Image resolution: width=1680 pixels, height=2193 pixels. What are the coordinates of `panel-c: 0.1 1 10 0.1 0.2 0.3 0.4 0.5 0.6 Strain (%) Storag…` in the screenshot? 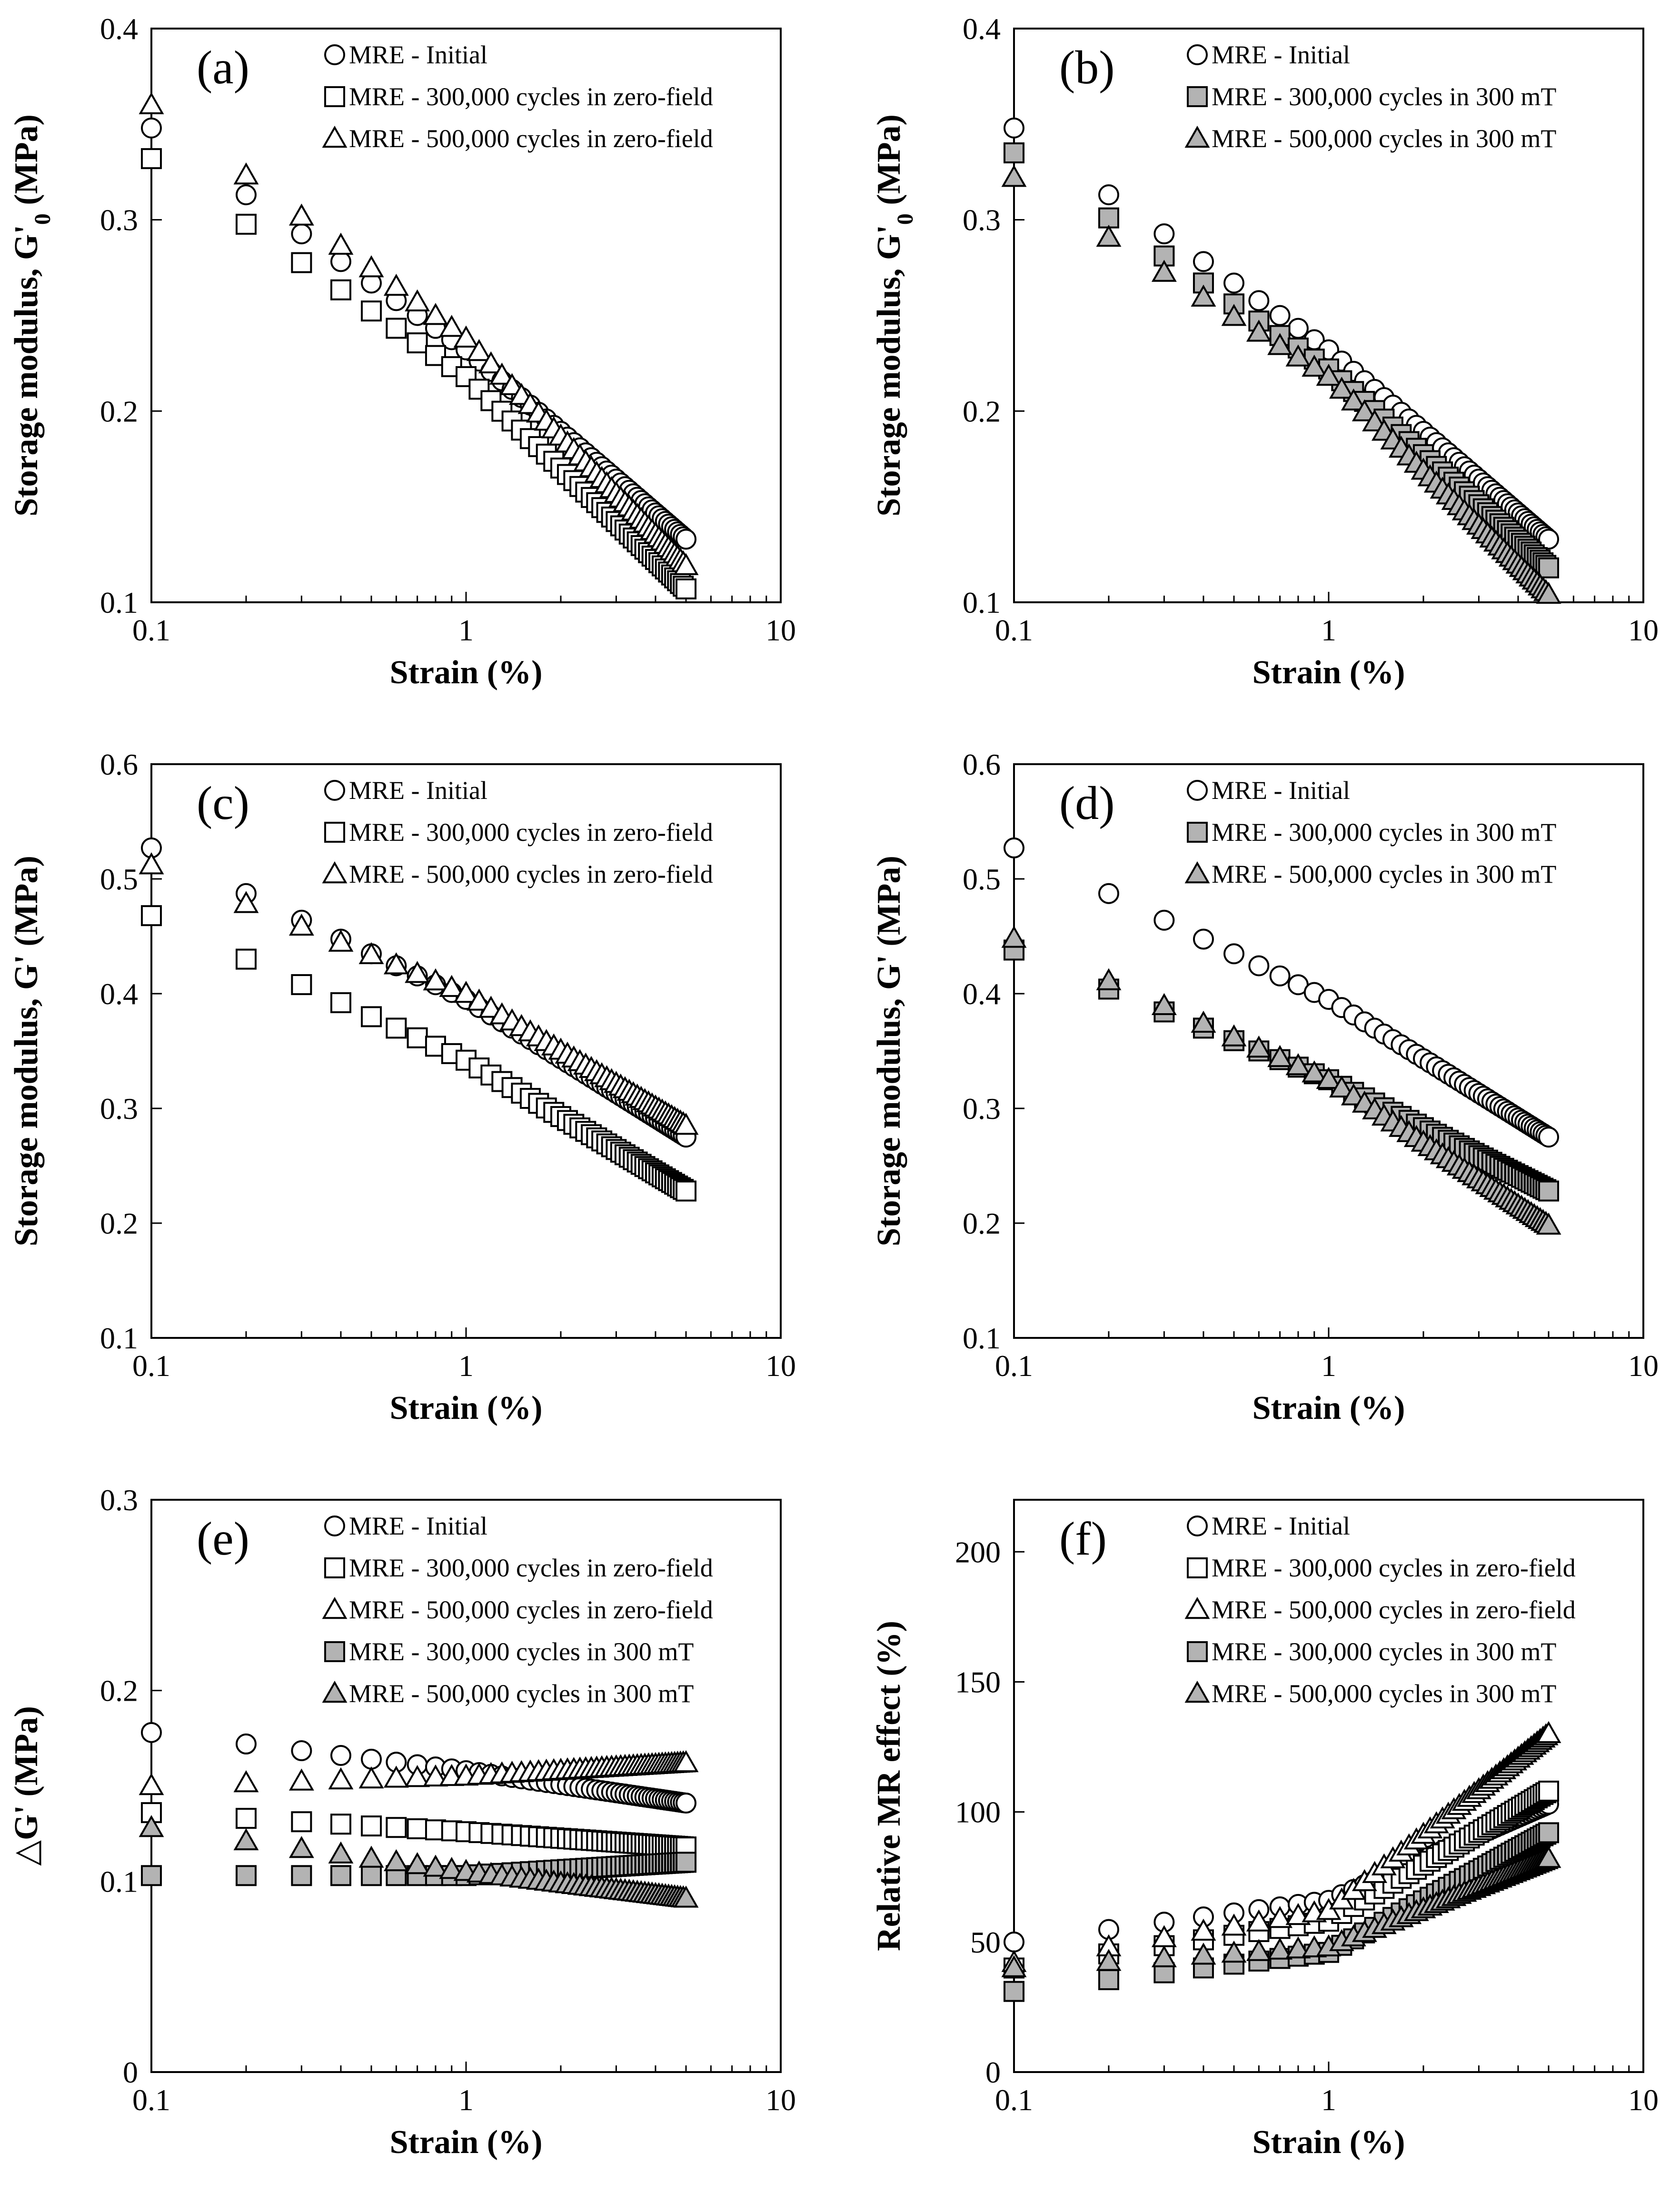 It's located at (402, 1087).